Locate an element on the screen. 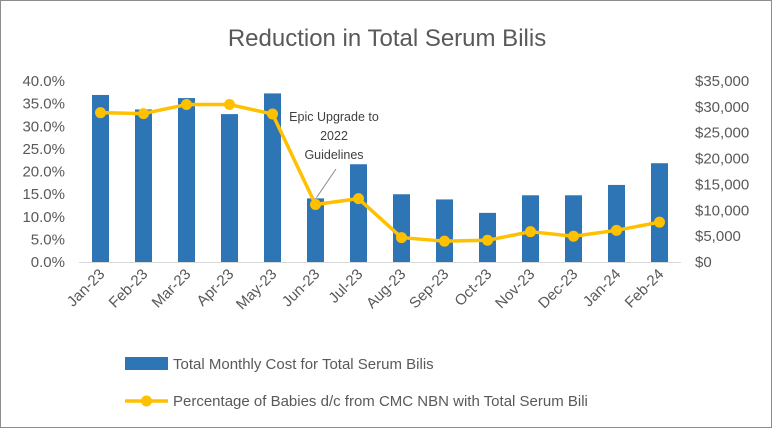  annotation-text: Epic Upgrade to is located at coordinates (334, 117).